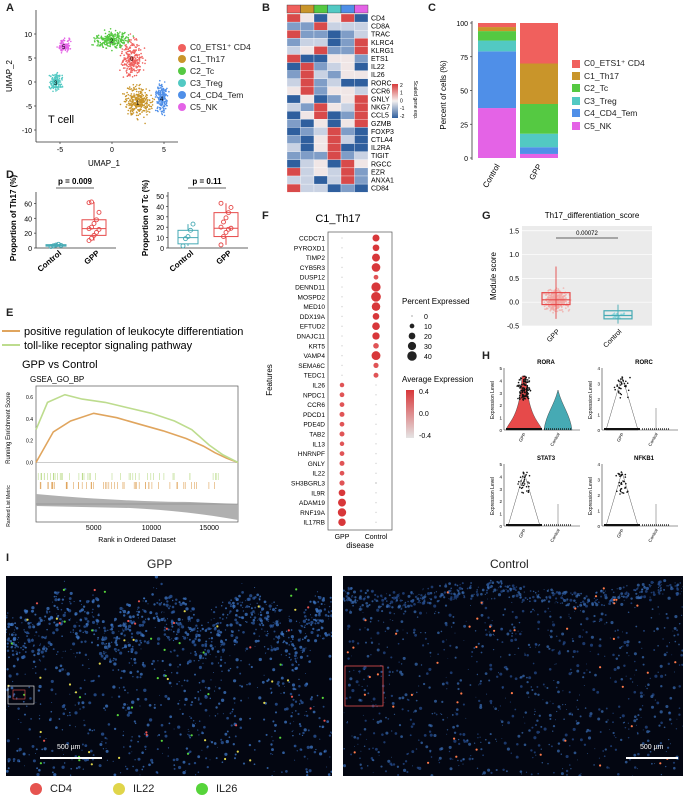 The height and width of the screenshot is (803, 685). Describe the element at coordinates (309, 248) in the screenshot. I see `dot-plot-feature: PYROXD1` at that location.